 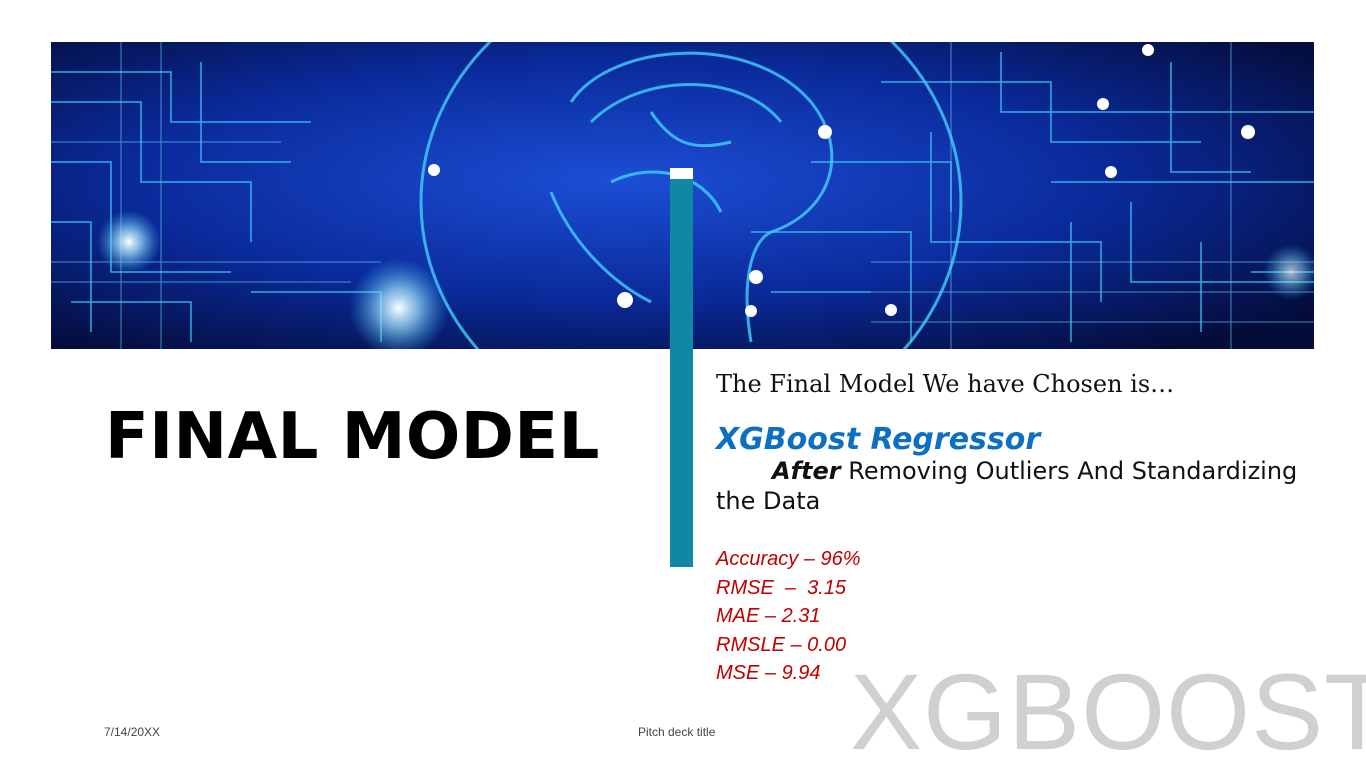 What do you see at coordinates (781, 587) in the screenshot?
I see `metric-rmse: RMSE – 3.15` at bounding box center [781, 587].